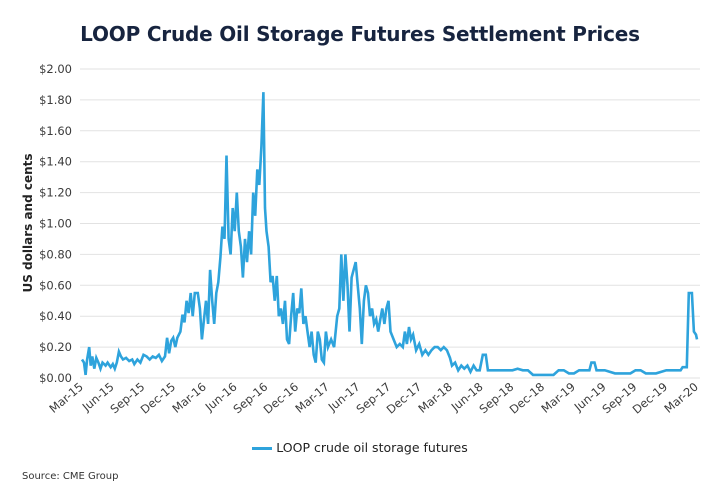 The height and width of the screenshot is (500, 720). What do you see at coordinates (158, 398) in the screenshot?
I see `x-tick-label: Dec-15` at bounding box center [158, 398].